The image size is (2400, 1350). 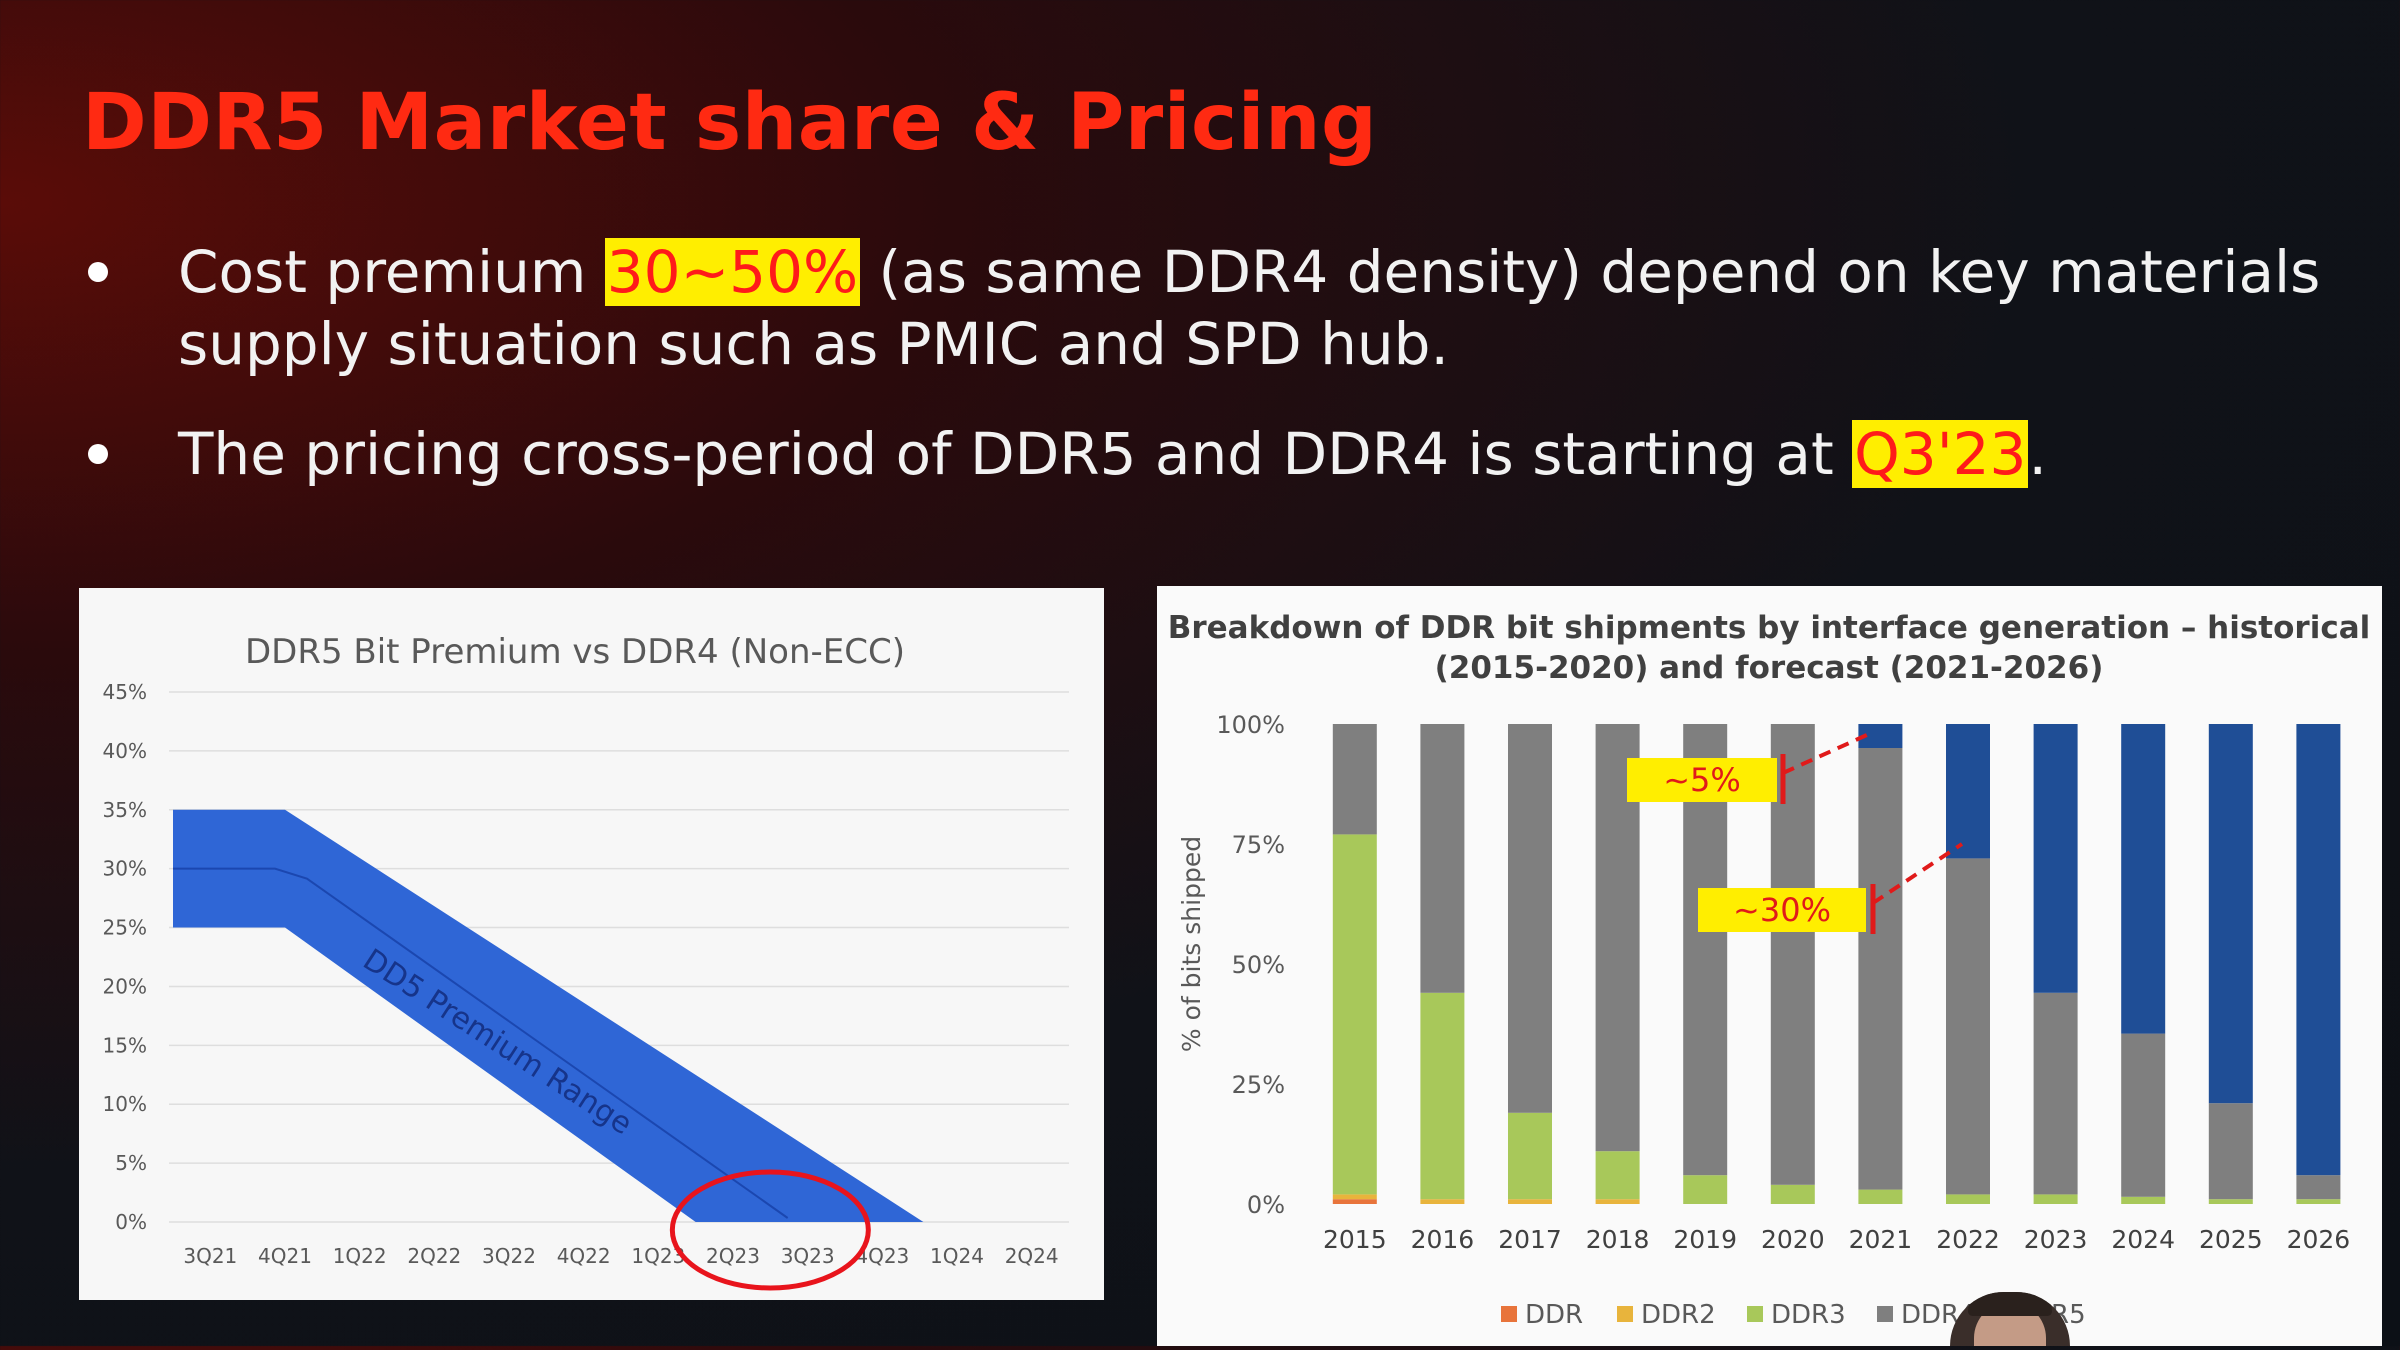 I want to click on bullet-2-marker, so click(x=98, y=454).